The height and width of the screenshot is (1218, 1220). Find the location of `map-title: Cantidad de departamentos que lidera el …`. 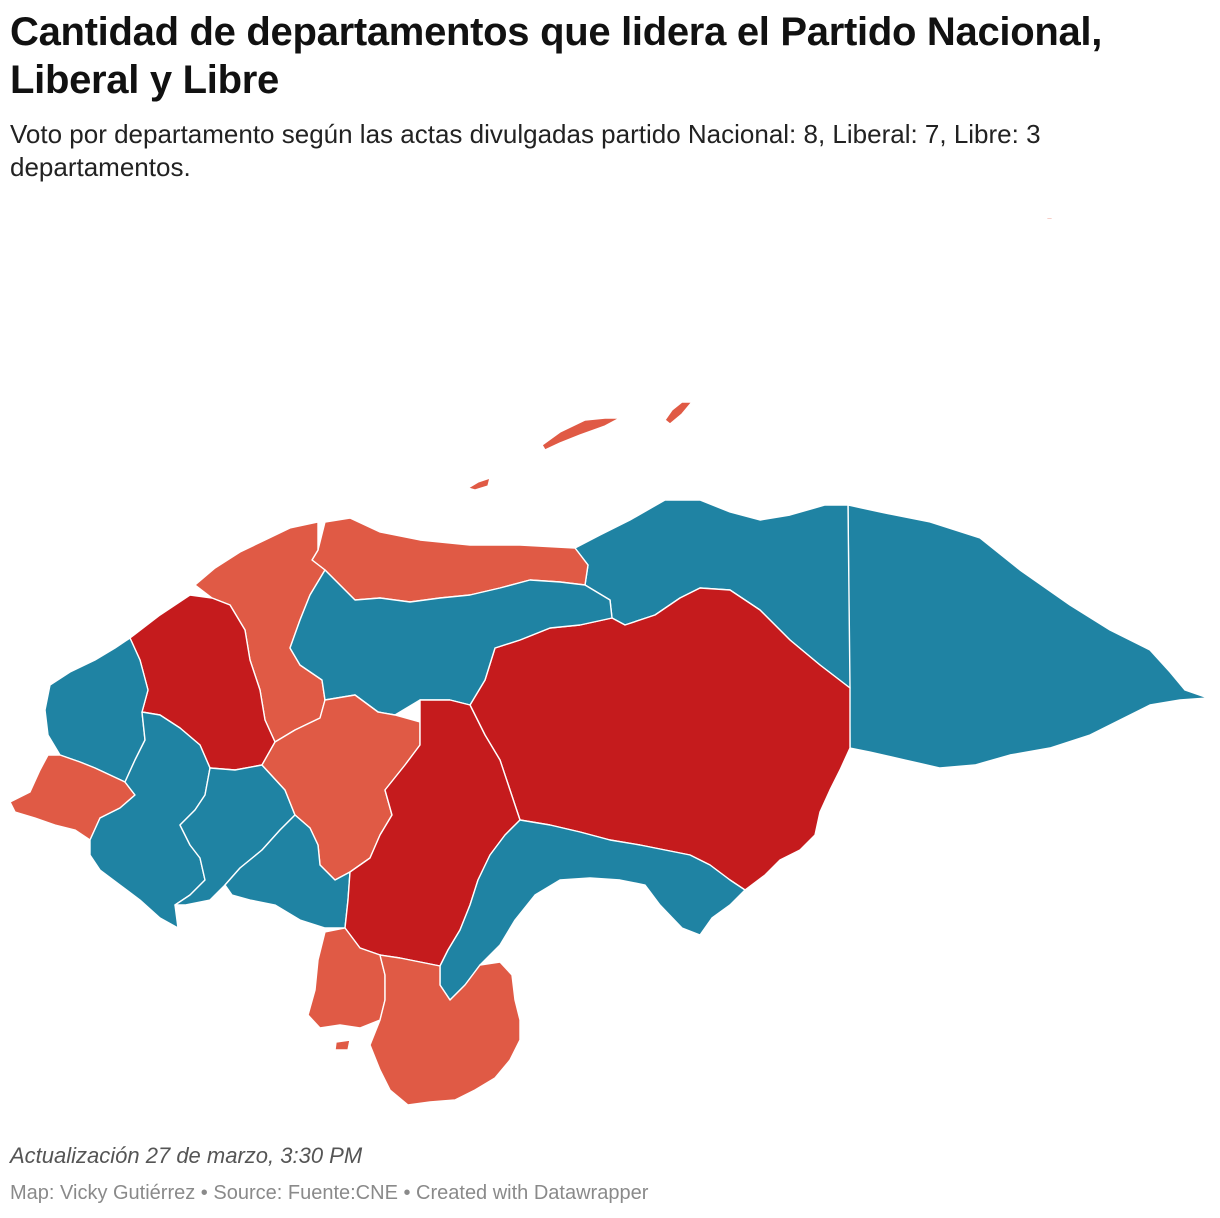

map-title: Cantidad de departamentos que lidera el … is located at coordinates (556, 56).